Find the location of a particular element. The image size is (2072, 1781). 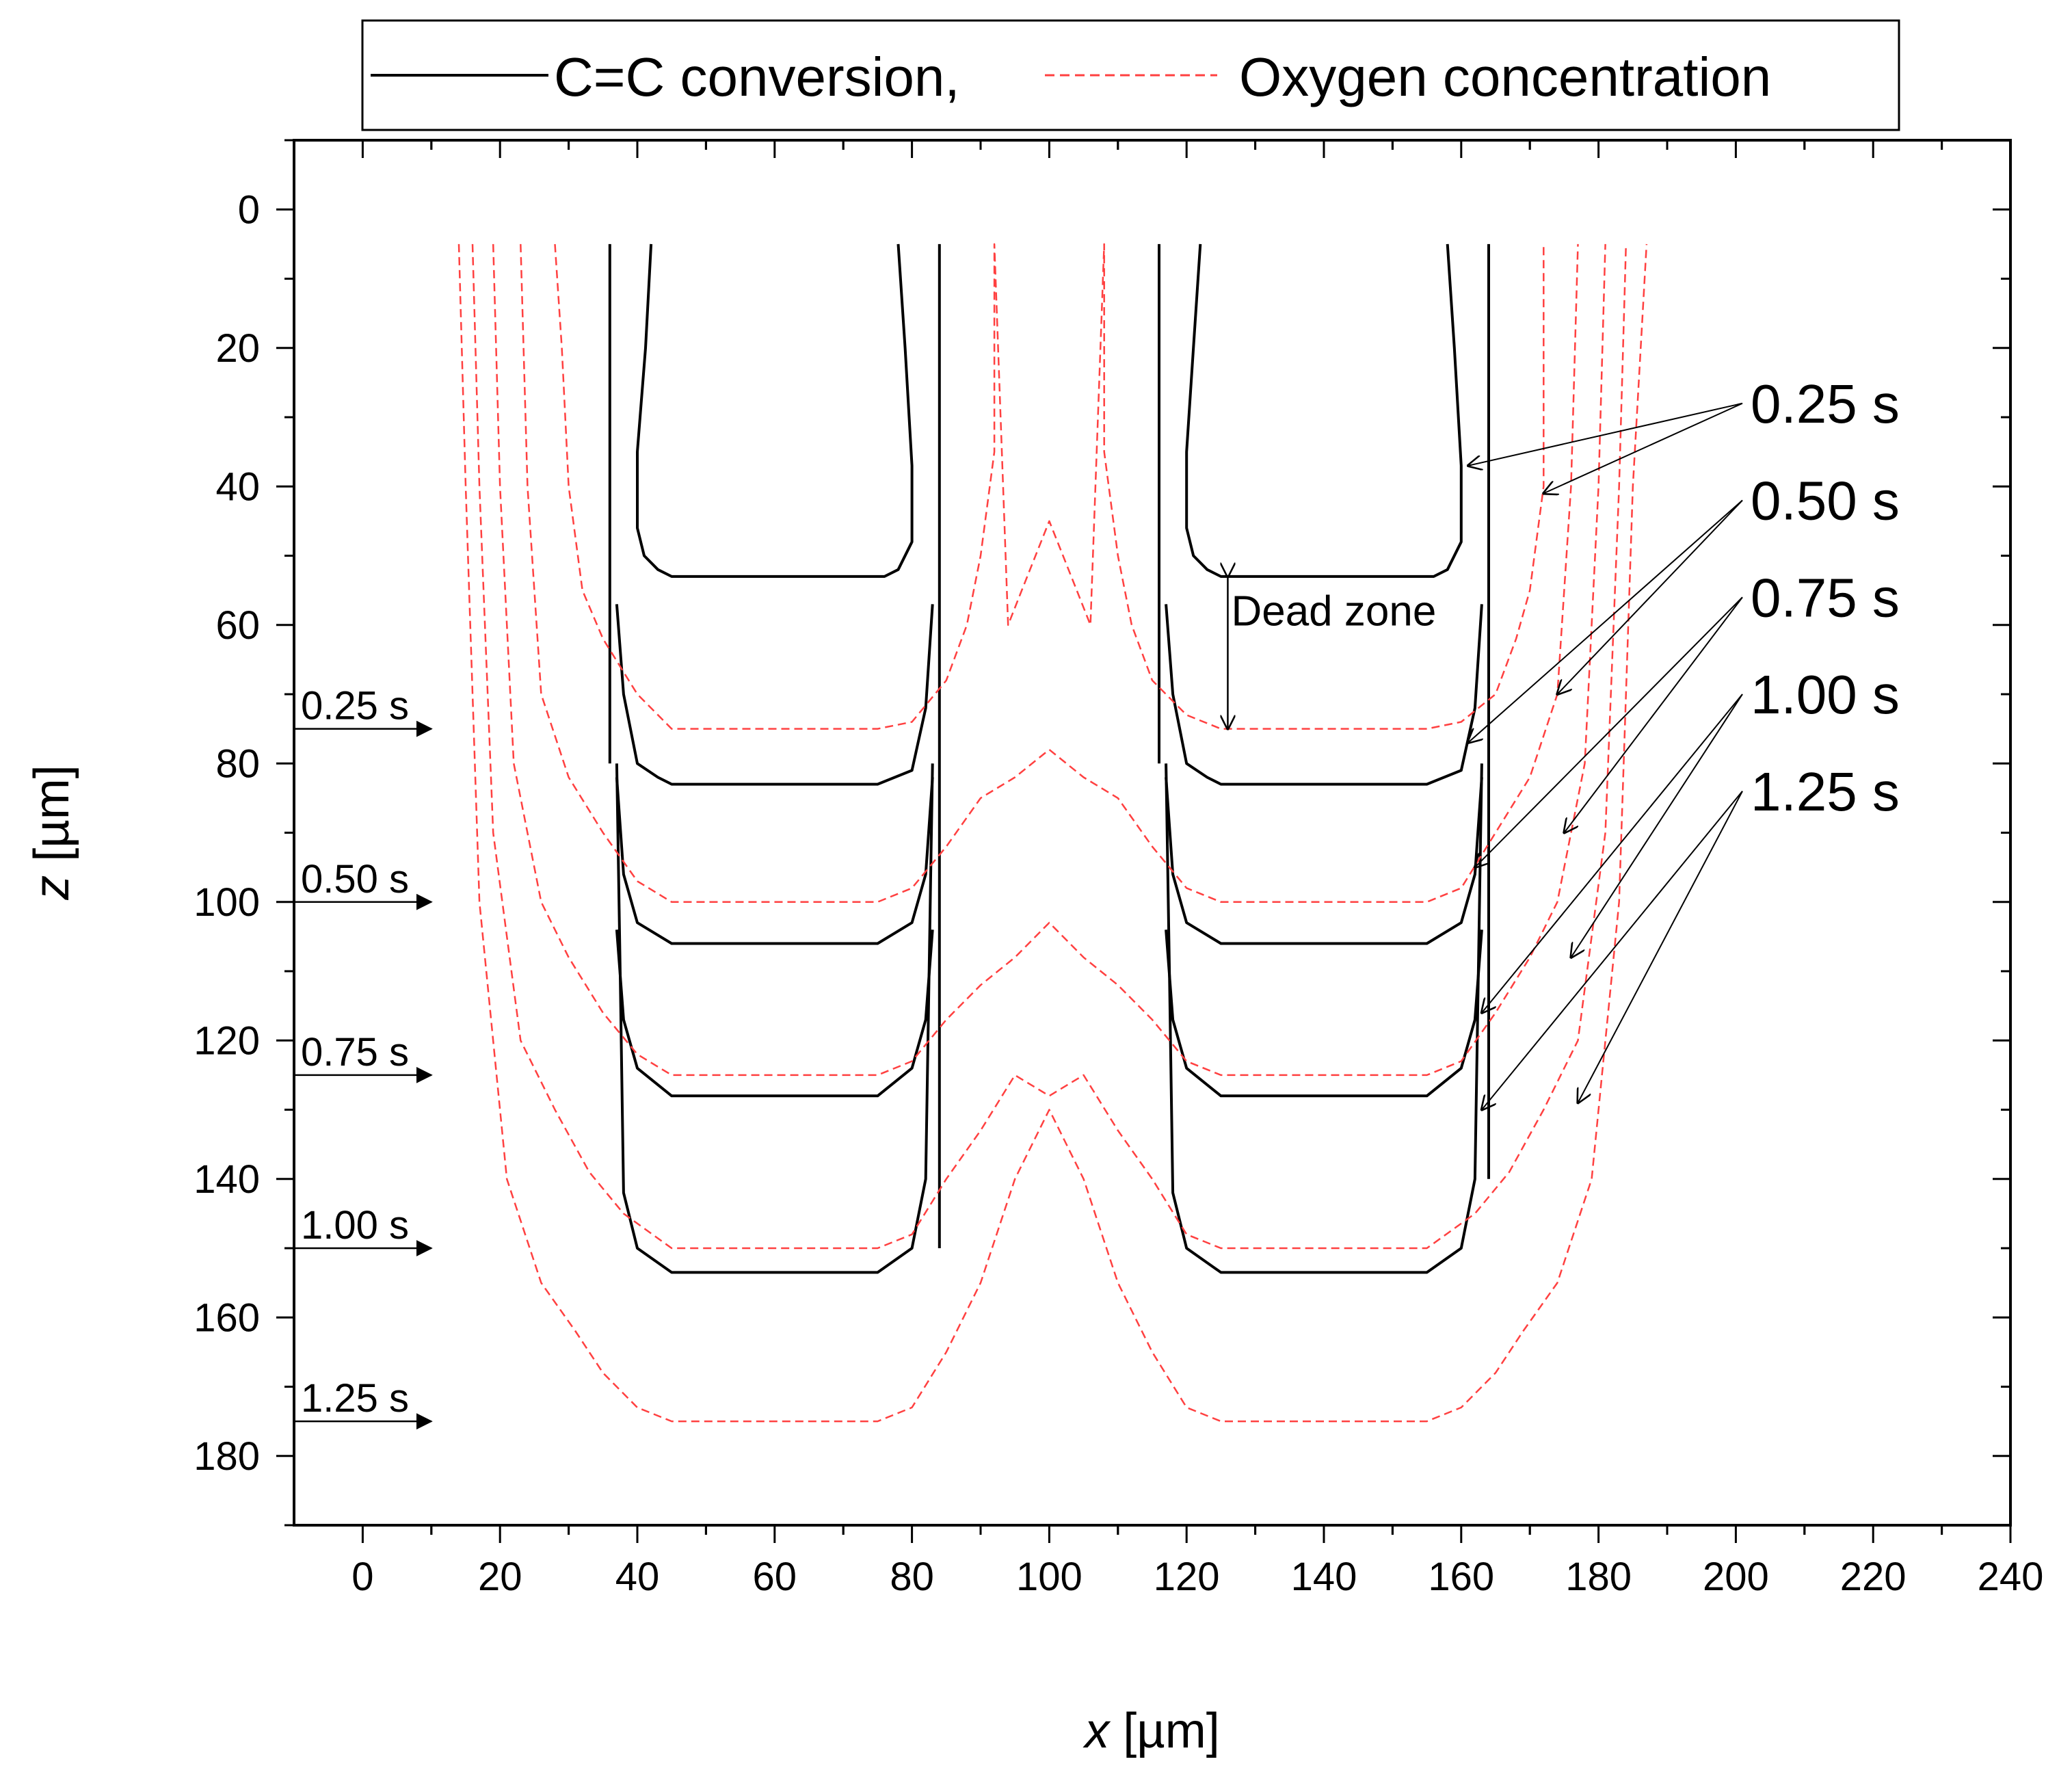

legend-box is located at coordinates (1130, 75).